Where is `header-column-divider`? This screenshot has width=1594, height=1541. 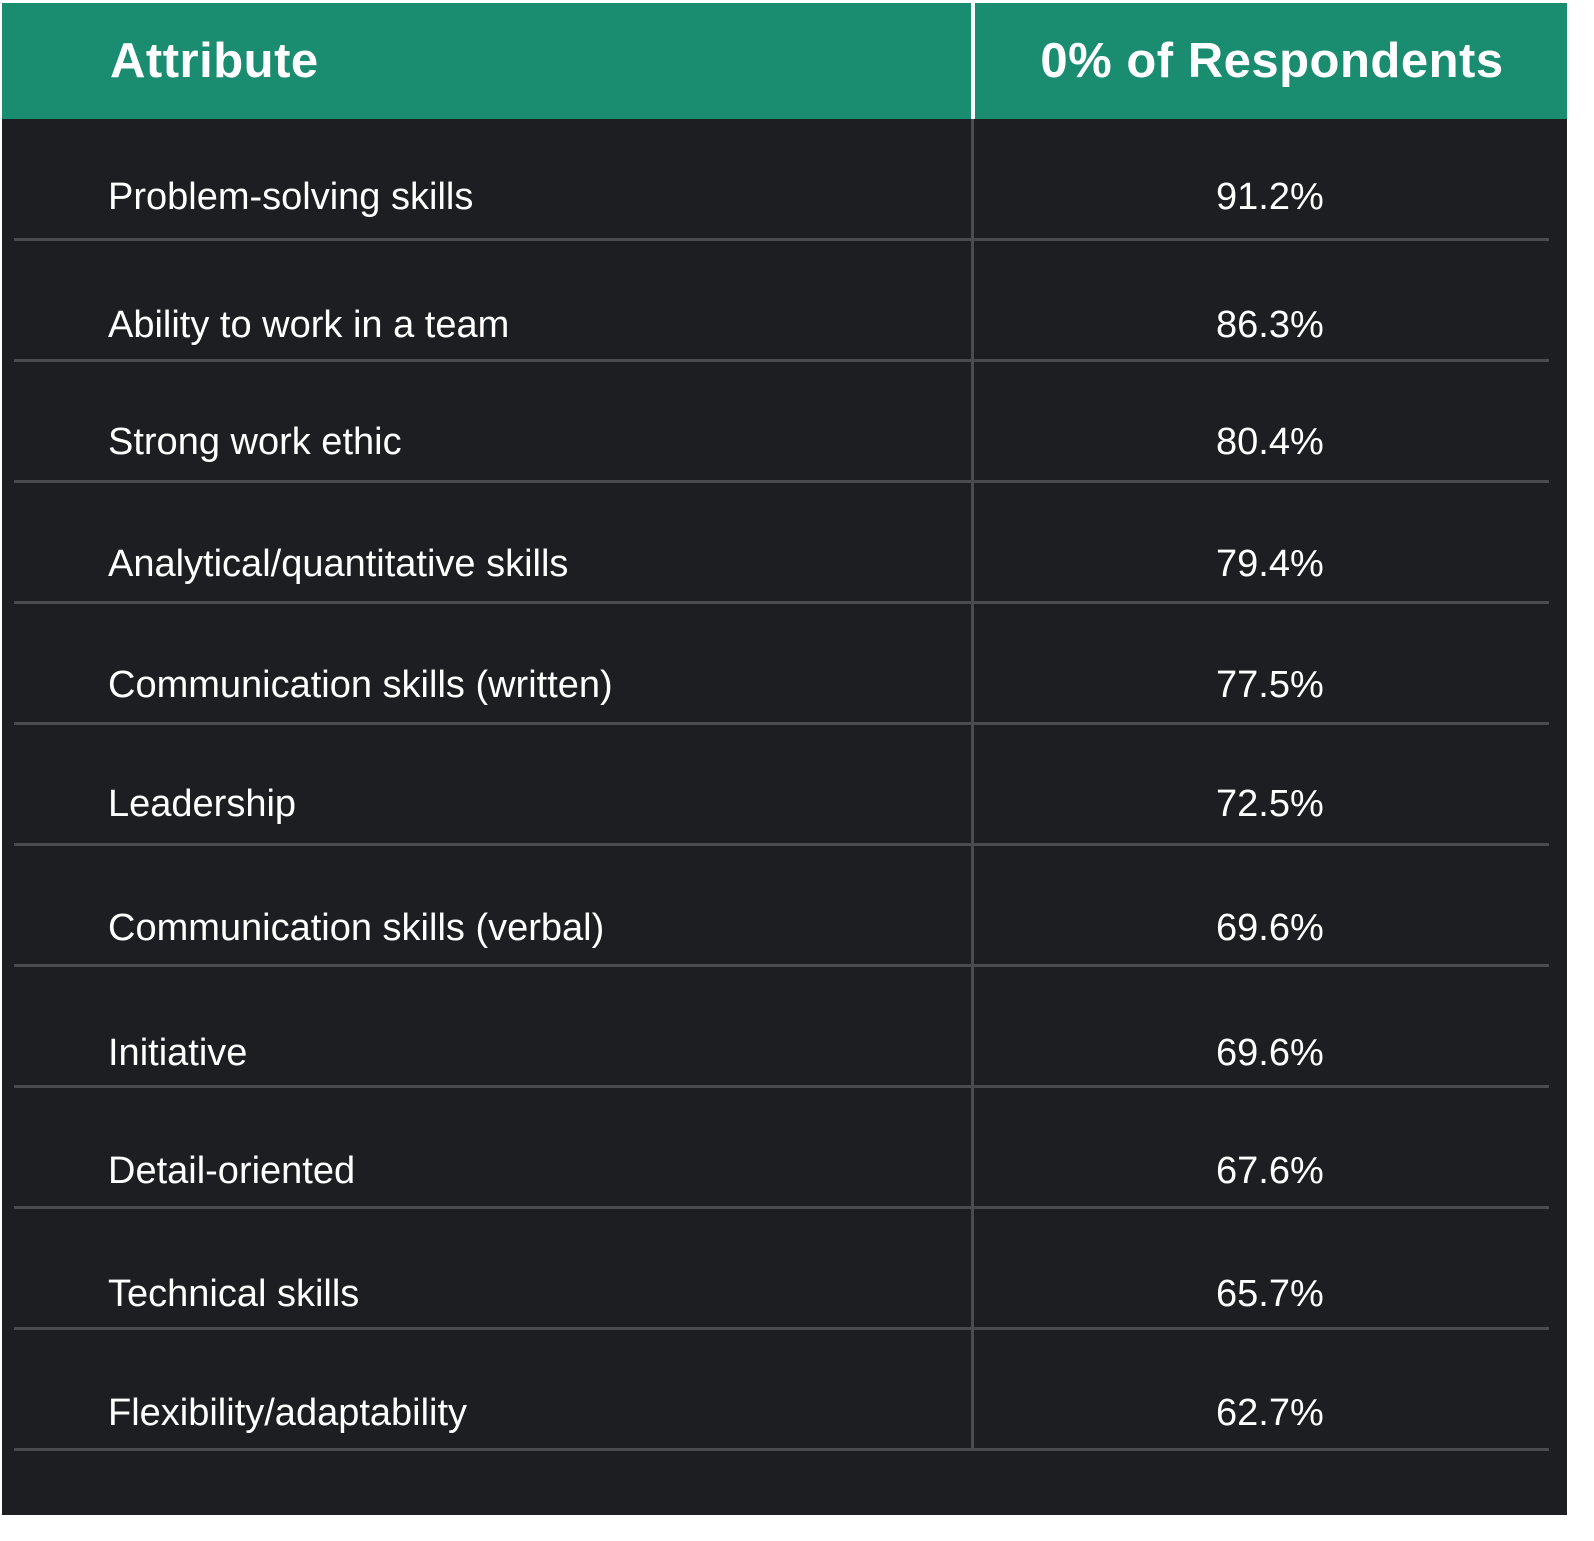
header-column-divider is located at coordinates (973, 59).